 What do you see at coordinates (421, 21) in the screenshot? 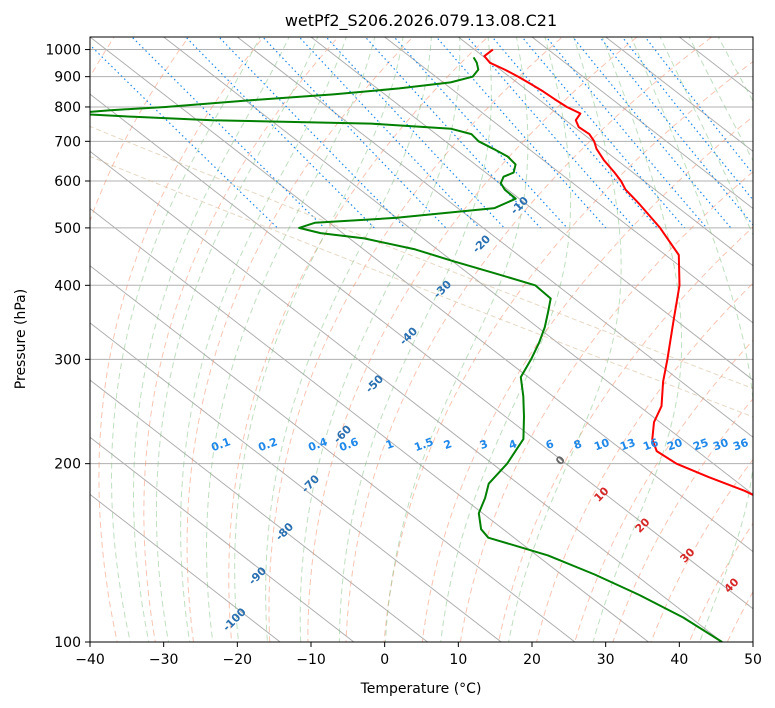
I see `chart-title: wetPf2_S206.2026.079.13.08.C21` at bounding box center [421, 21].